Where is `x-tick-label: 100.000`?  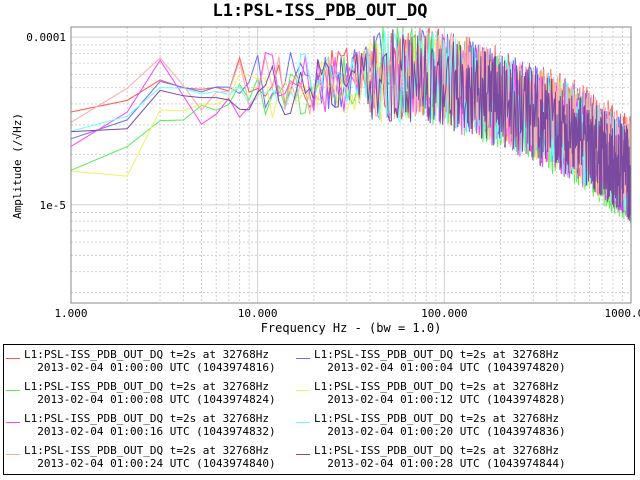
x-tick-label: 100.000 is located at coordinates (444, 313).